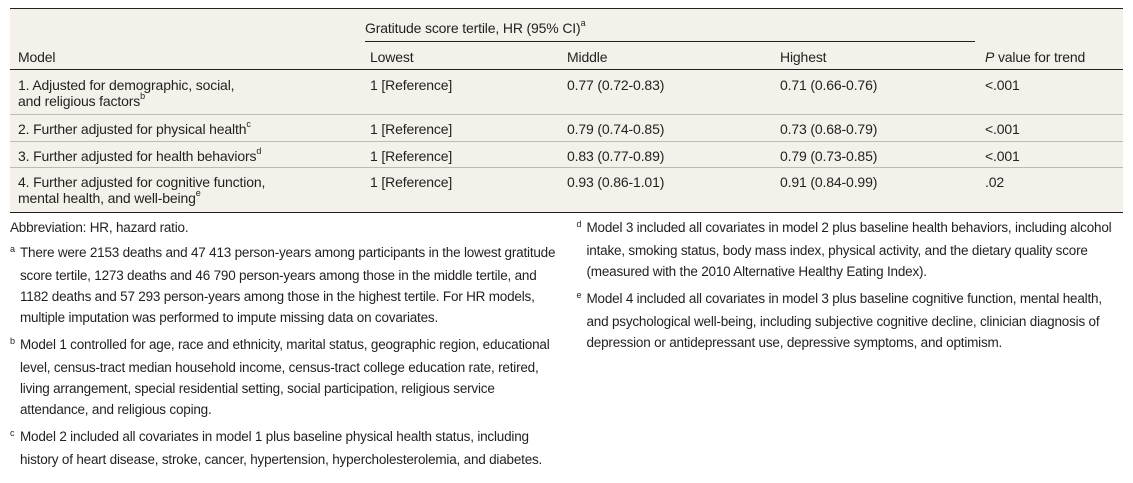 The height and width of the screenshot is (483, 1133). What do you see at coordinates (829, 182) in the screenshot?
I see `cell-highest: 0.91 (0.84-0.99)` at bounding box center [829, 182].